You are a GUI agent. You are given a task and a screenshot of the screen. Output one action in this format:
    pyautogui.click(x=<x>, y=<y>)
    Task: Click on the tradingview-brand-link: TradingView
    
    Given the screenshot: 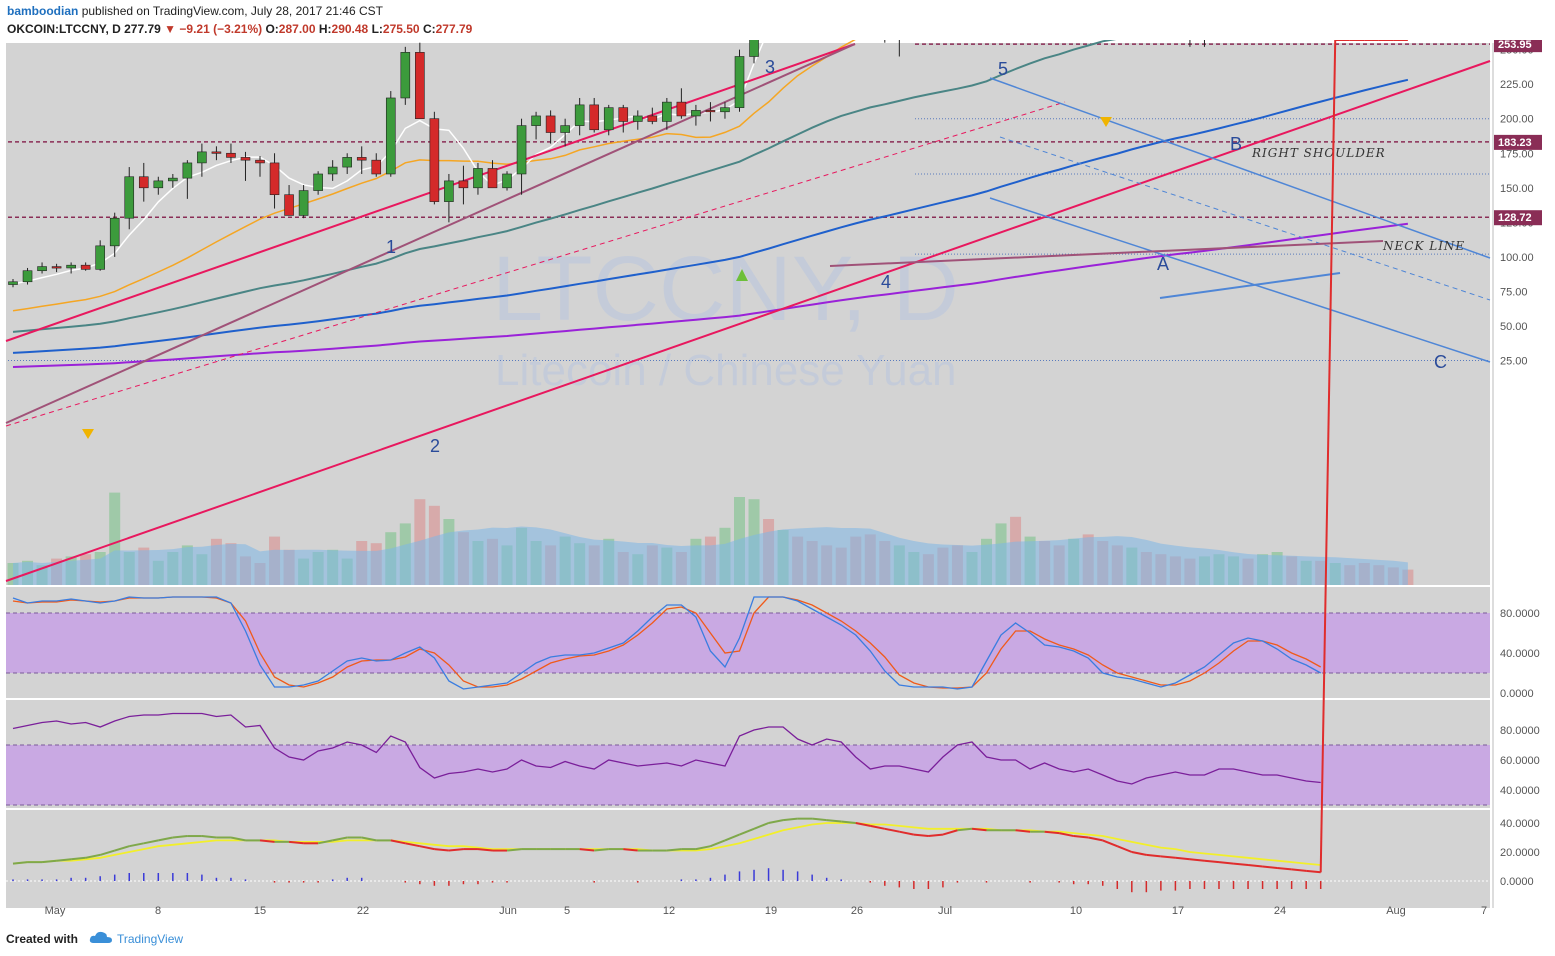 What is the action you would take?
    pyautogui.click(x=150, y=939)
    